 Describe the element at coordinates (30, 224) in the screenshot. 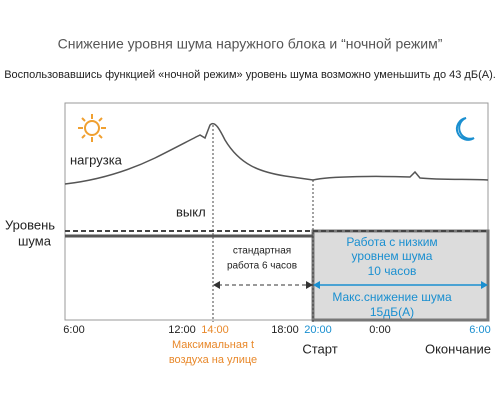

I see `noise-label: Уровень` at that location.